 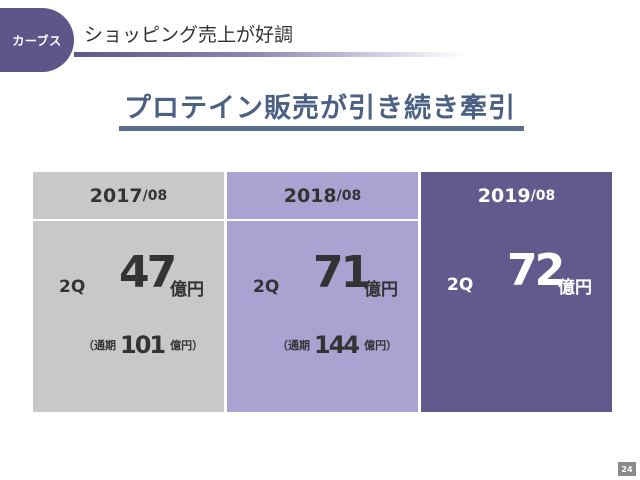 What do you see at coordinates (116, 195) in the screenshot?
I see `column-year: 2017` at bounding box center [116, 195].